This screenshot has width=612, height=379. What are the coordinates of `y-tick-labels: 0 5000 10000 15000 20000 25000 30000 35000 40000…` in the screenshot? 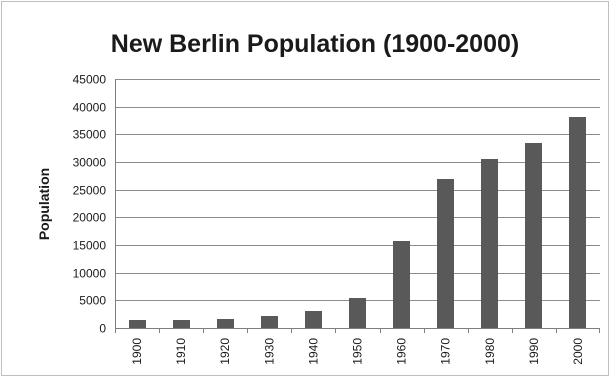 It's located at (90, 204).